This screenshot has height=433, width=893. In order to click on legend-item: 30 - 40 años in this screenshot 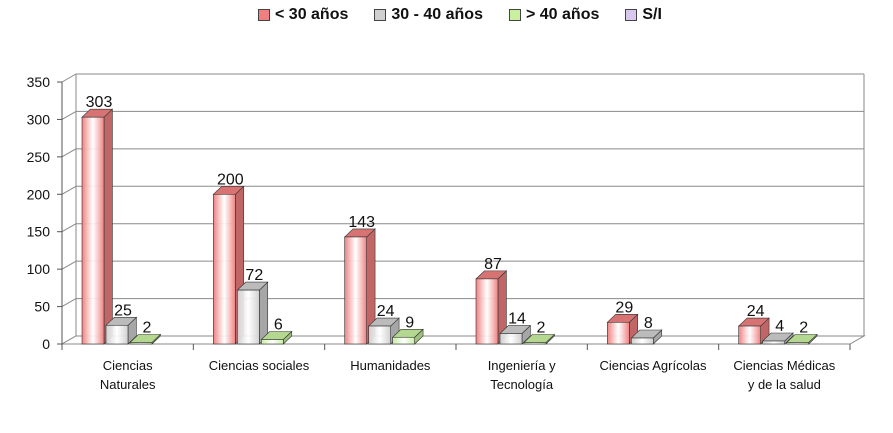, I will do `click(428, 15)`.